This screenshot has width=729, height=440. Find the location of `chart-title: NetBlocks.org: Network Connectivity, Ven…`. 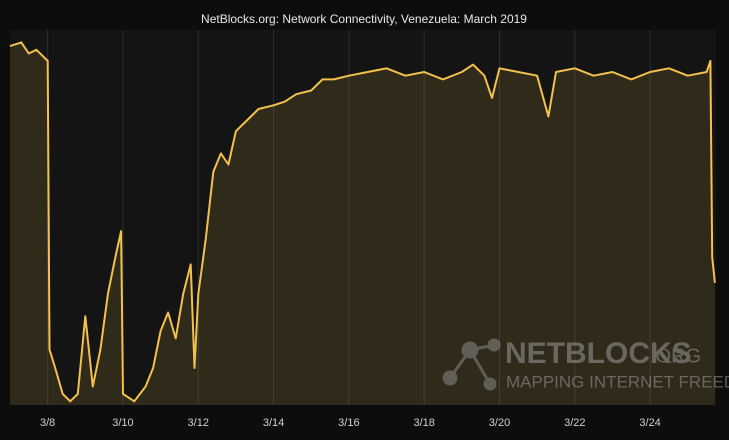

chart-title: NetBlocks.org: Network Connectivity, Ven… is located at coordinates (364, 19).